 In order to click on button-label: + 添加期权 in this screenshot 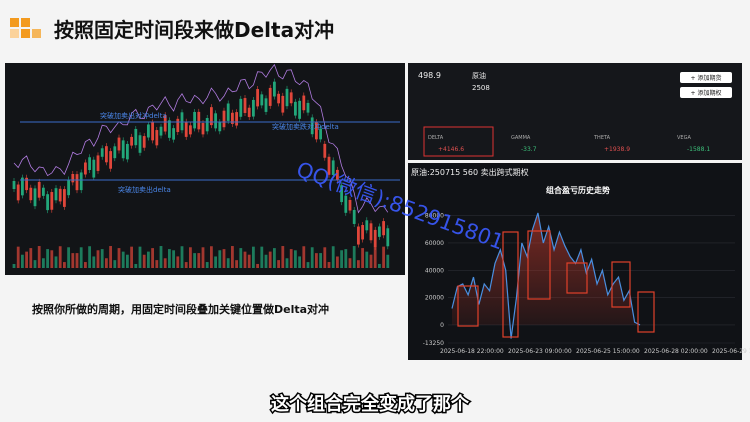, I will do `click(706, 93)`.